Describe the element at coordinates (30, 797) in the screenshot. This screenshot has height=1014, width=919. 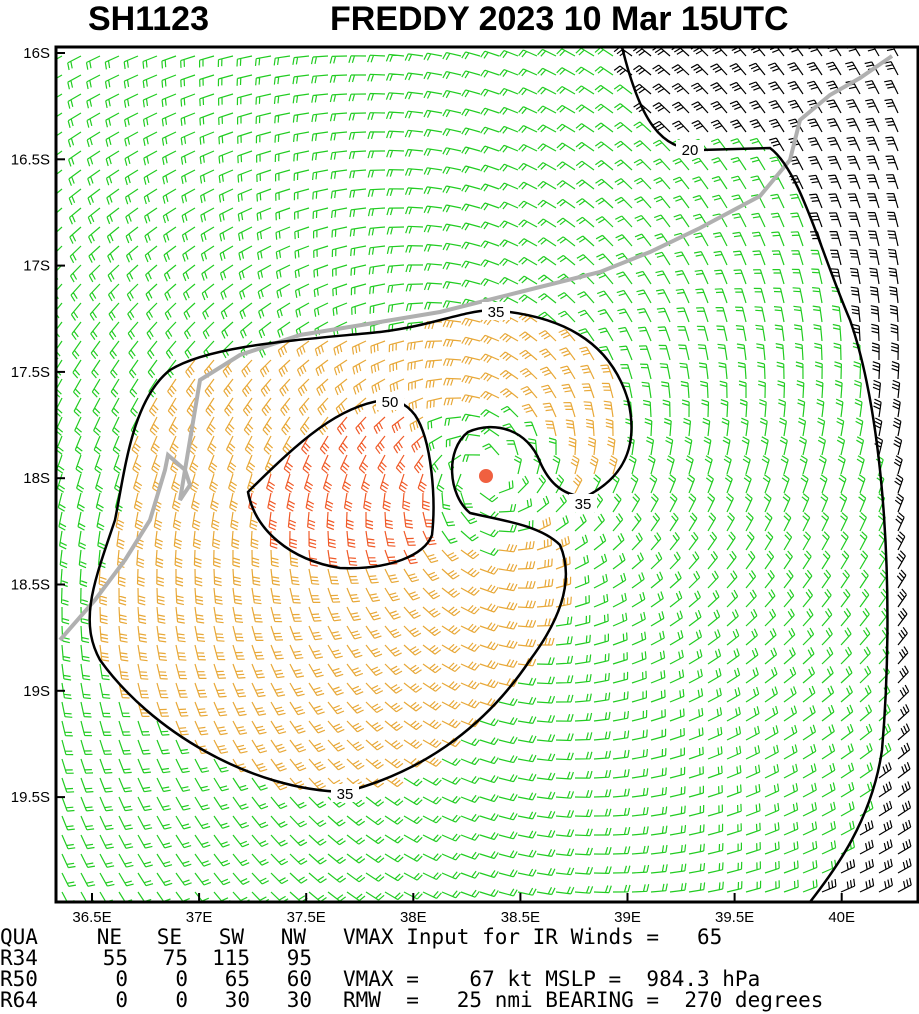
I see `y-tick-label: 19.5S` at that location.